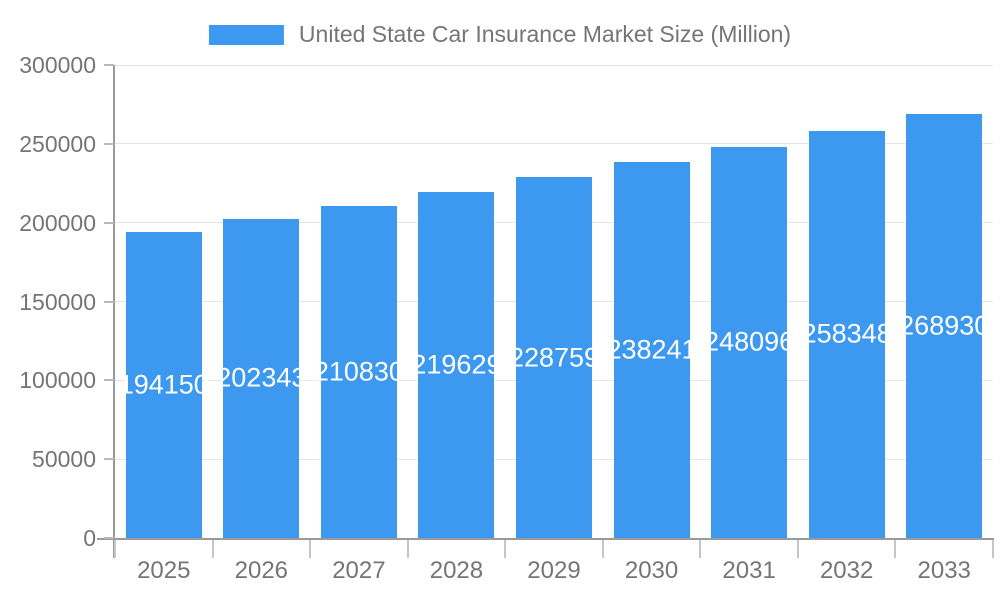 Image resolution: width=1000 pixels, height=600 pixels. What do you see at coordinates (57, 380) in the screenshot?
I see `y-axis-label-100000: 100000` at bounding box center [57, 380].